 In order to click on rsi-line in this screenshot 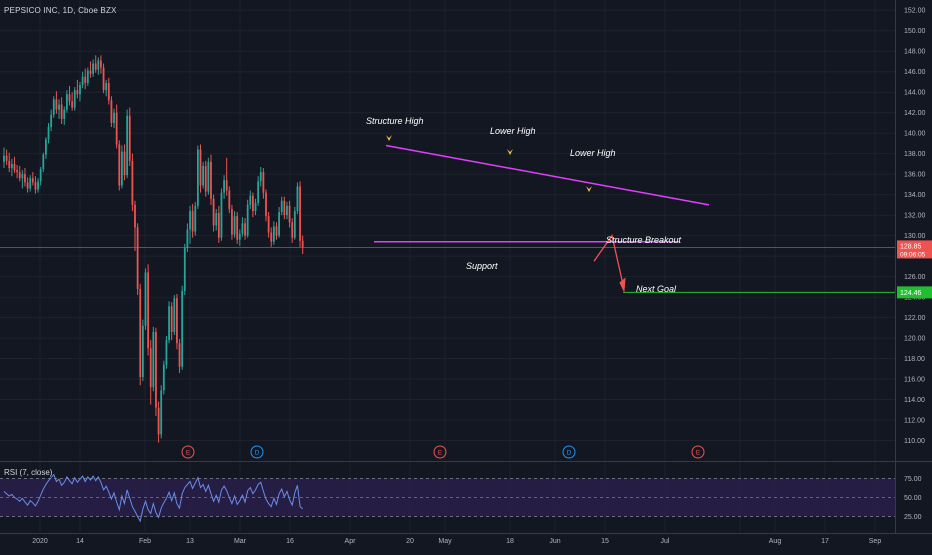, I will do `click(153, 498)`.